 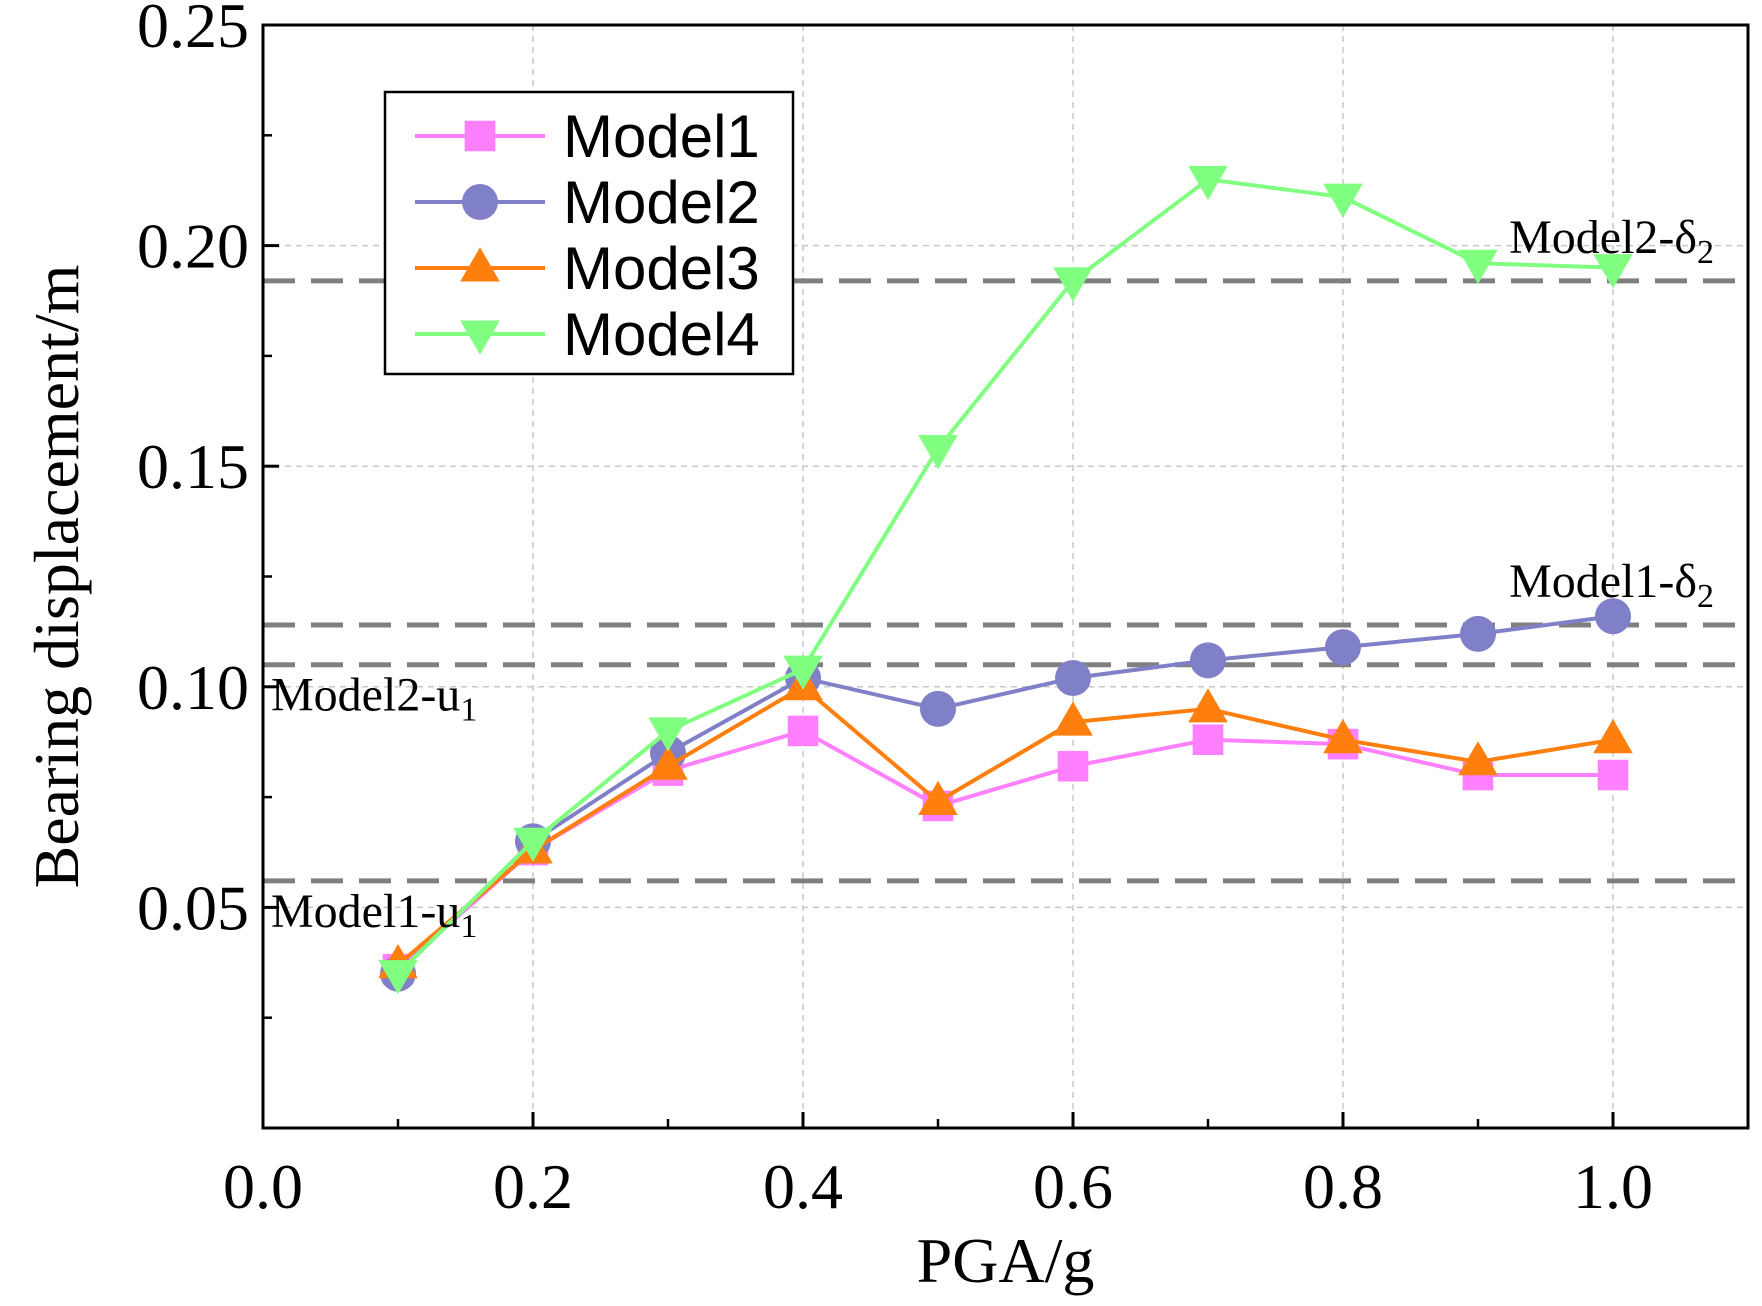 I want to click on legend-label: Model4, so click(x=661, y=334).